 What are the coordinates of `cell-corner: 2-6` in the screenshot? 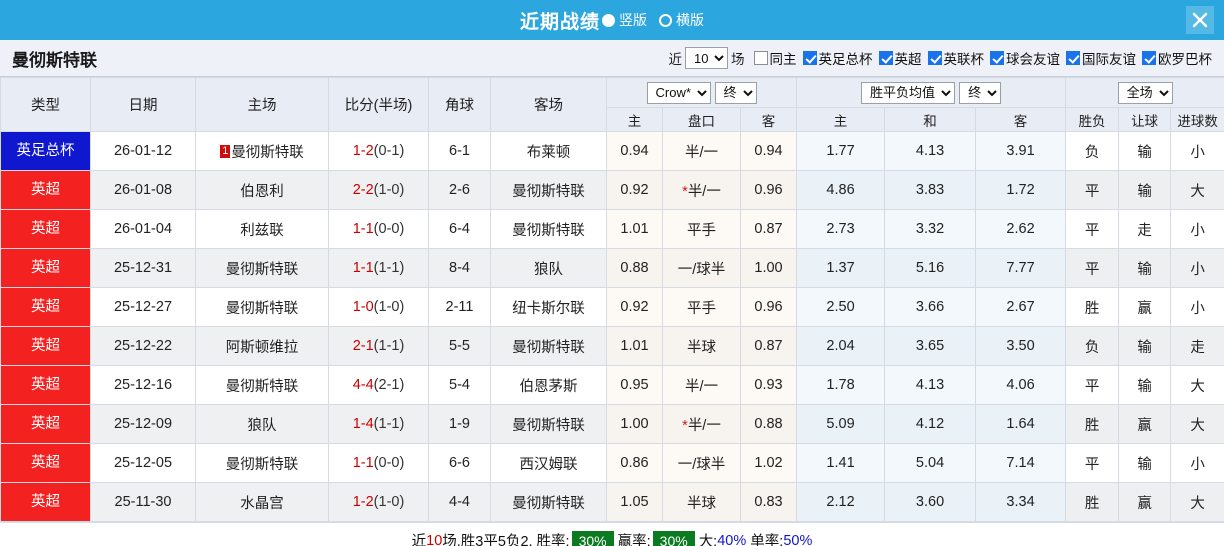 It's located at (459, 190).